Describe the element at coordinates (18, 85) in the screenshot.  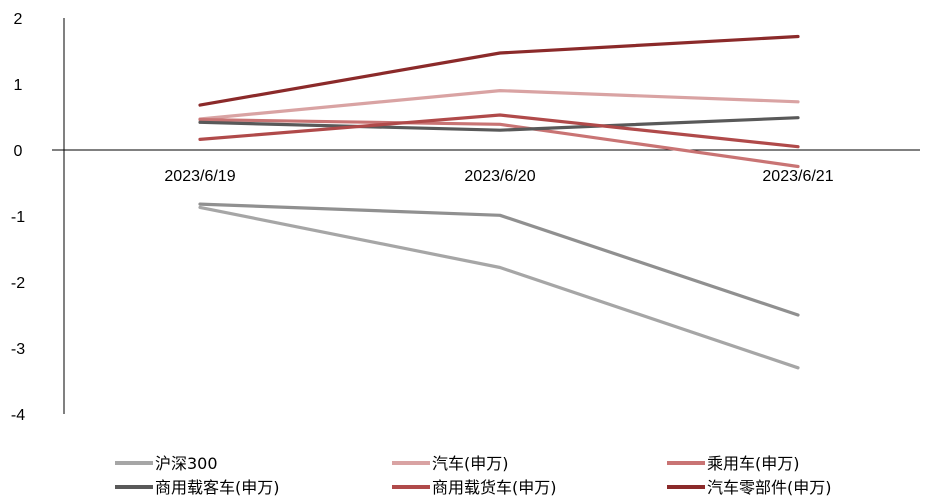
I see `y-tick-label: 1` at that location.